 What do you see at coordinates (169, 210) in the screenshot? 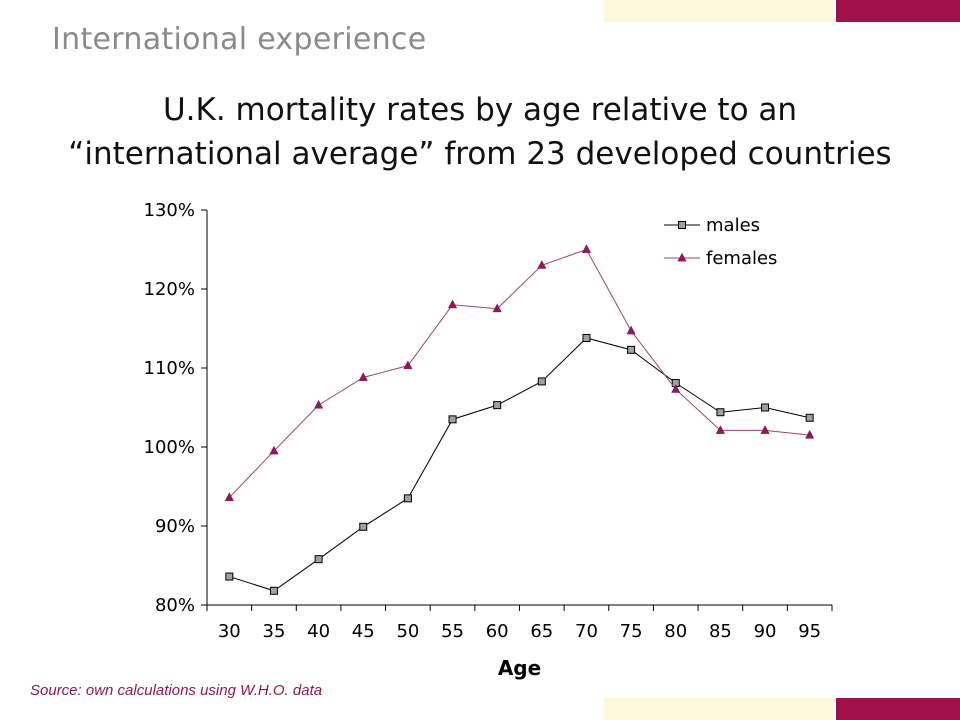
I see `y-tick-label: 130%` at bounding box center [169, 210].